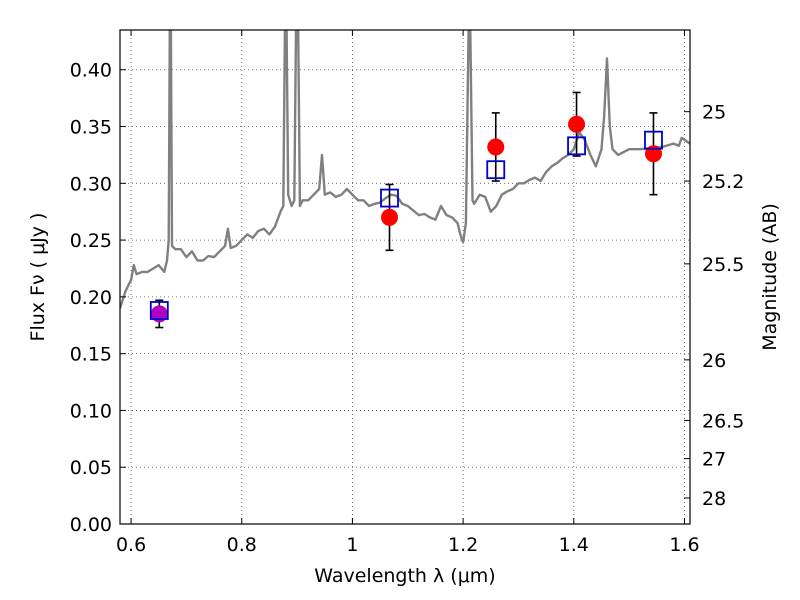  What do you see at coordinates (714, 113) in the screenshot?
I see `y2-tick-label: 25` at bounding box center [714, 113].